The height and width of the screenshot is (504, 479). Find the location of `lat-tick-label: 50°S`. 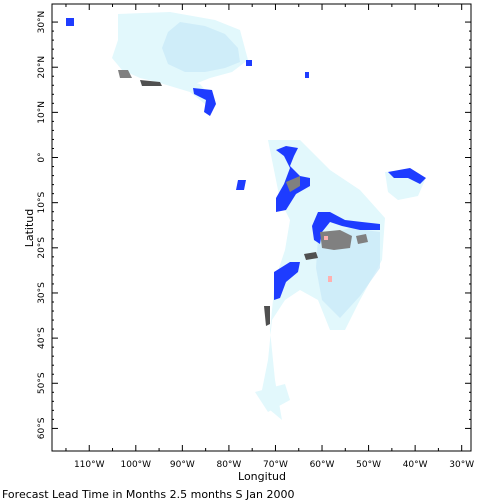

lat-tick-label: 50°S is located at coordinates (42, 383).